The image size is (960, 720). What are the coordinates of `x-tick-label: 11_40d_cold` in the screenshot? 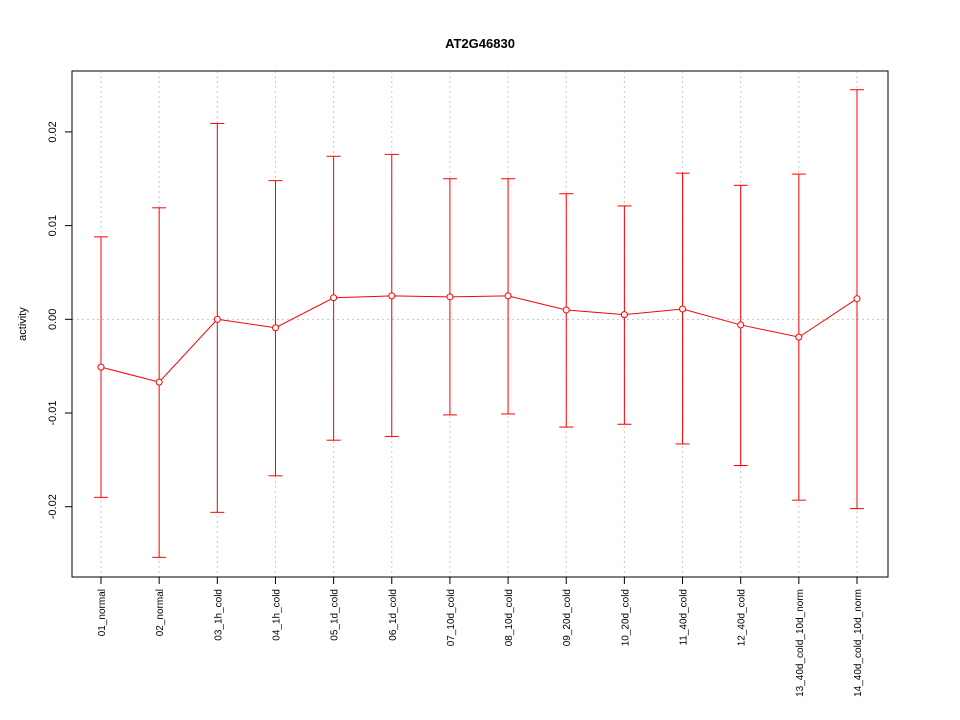 It's located at (684, 617).